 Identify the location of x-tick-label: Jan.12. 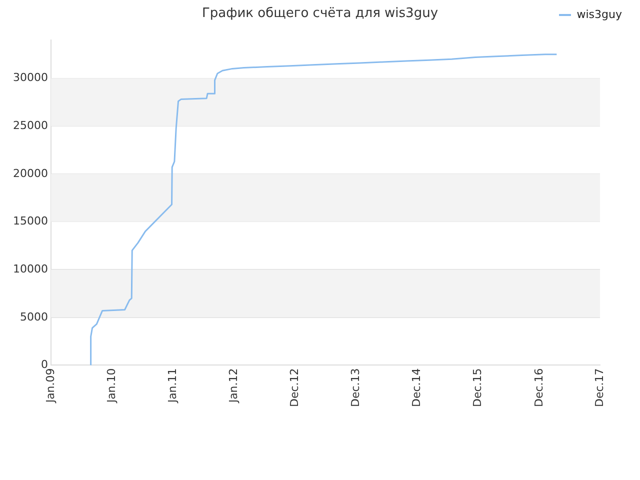
(233, 386).